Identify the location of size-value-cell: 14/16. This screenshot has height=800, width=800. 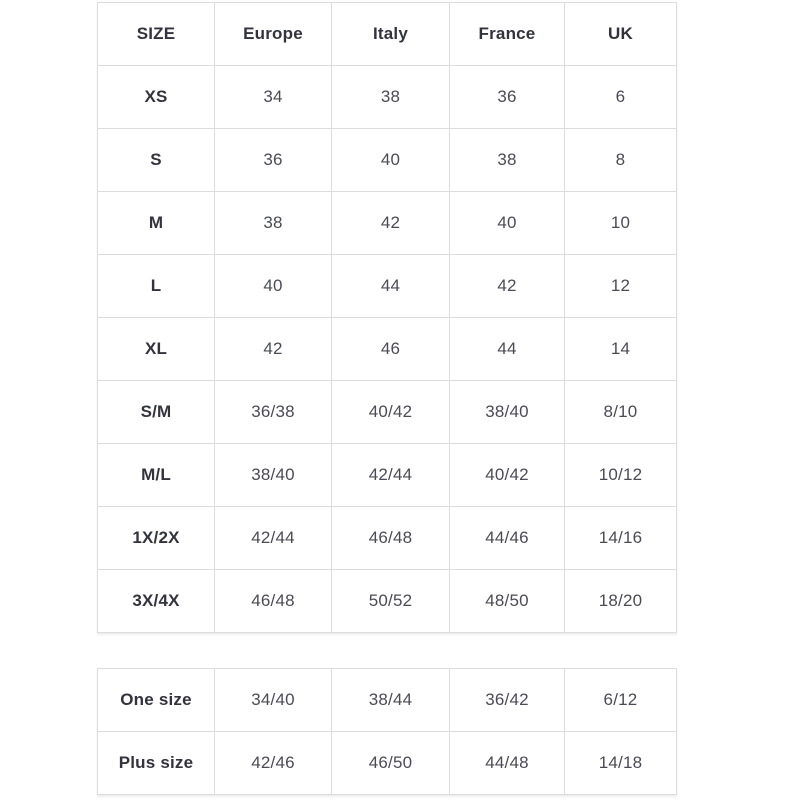
(620, 538).